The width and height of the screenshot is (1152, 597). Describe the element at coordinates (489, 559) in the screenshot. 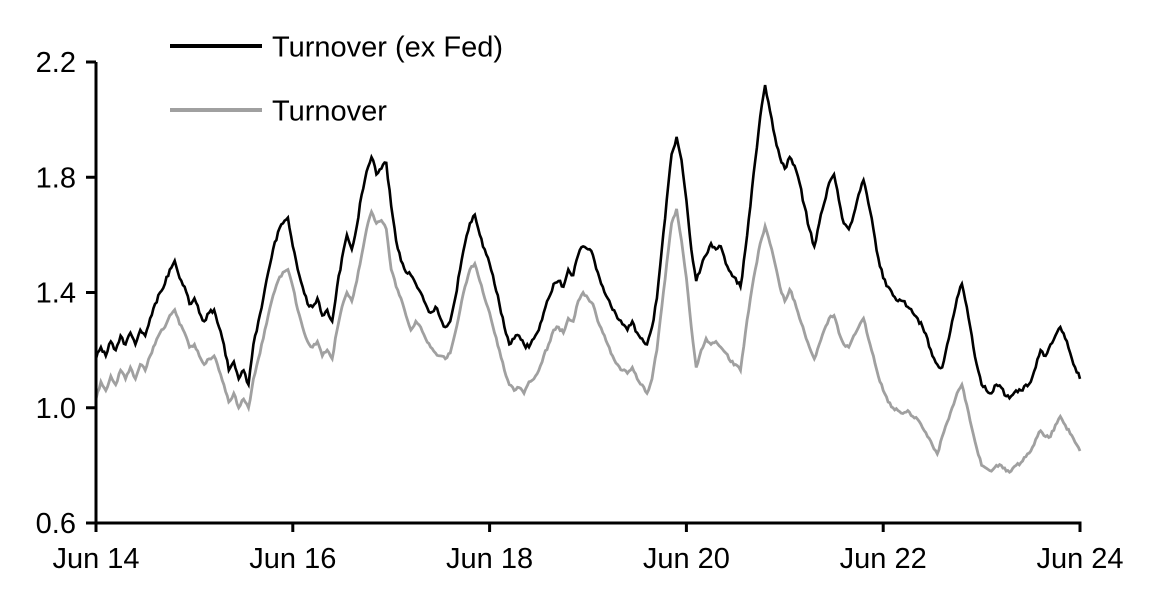

I see `x-tick-label: Jun 18` at that location.